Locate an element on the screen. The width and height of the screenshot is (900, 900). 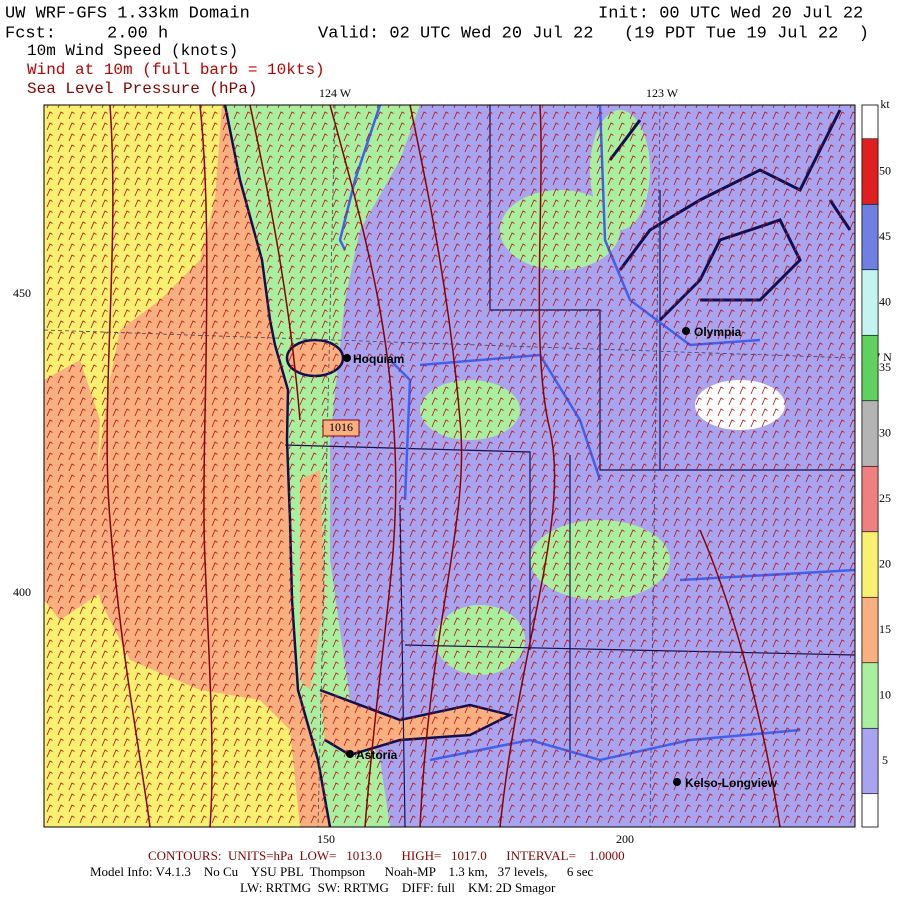
title: UW WRF-GFS 1.33km Domain is located at coordinates (127, 13).